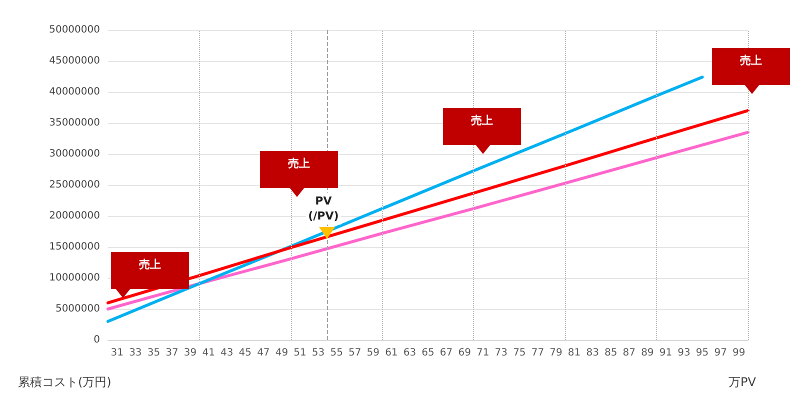 The width and height of the screenshot is (804, 408). I want to click on x-tick-label: 61, so click(391, 353).